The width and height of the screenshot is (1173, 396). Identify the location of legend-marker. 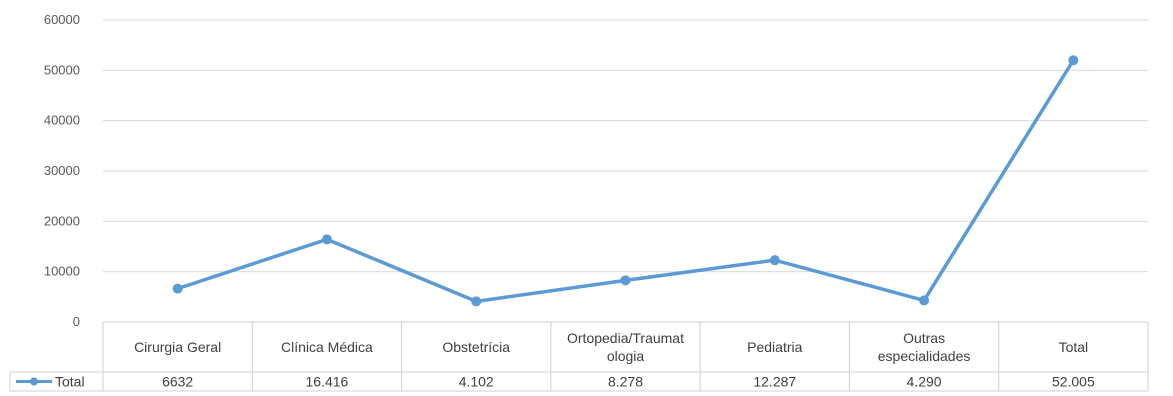
(34, 381).